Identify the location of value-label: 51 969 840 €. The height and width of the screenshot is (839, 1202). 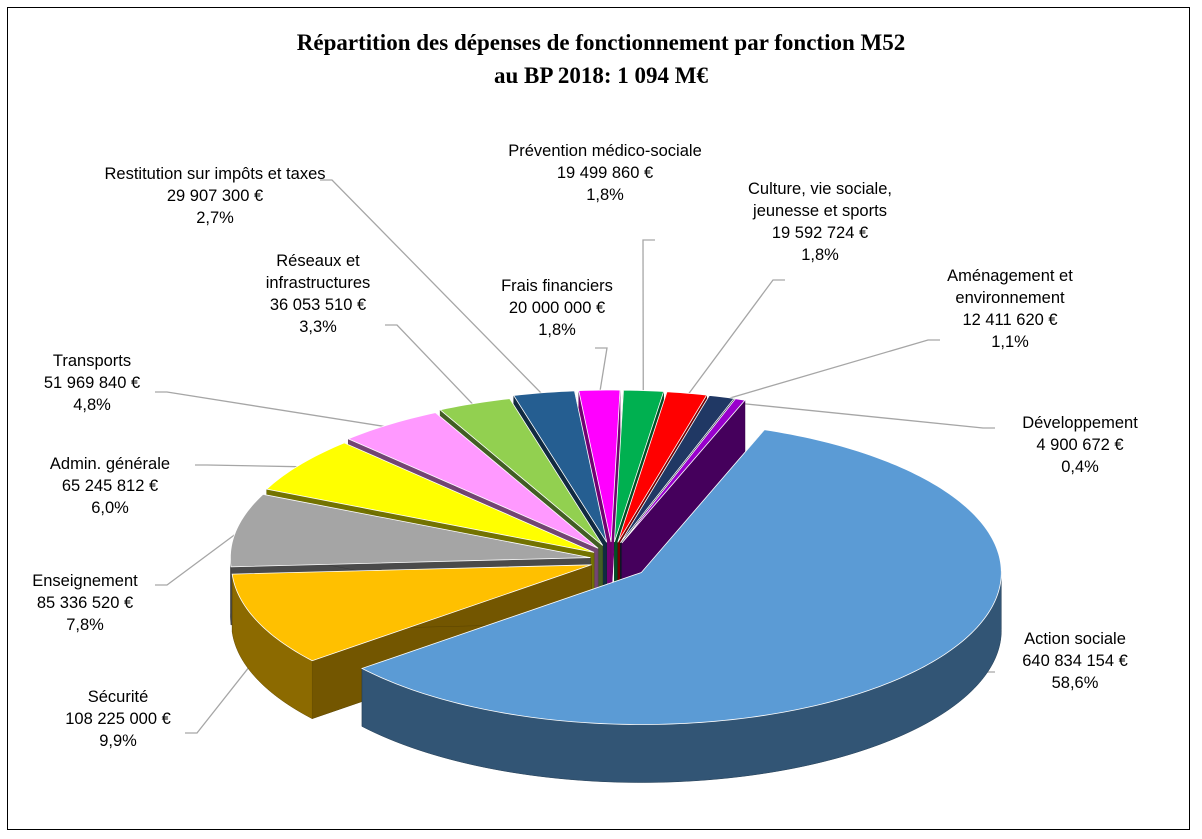
(92, 383).